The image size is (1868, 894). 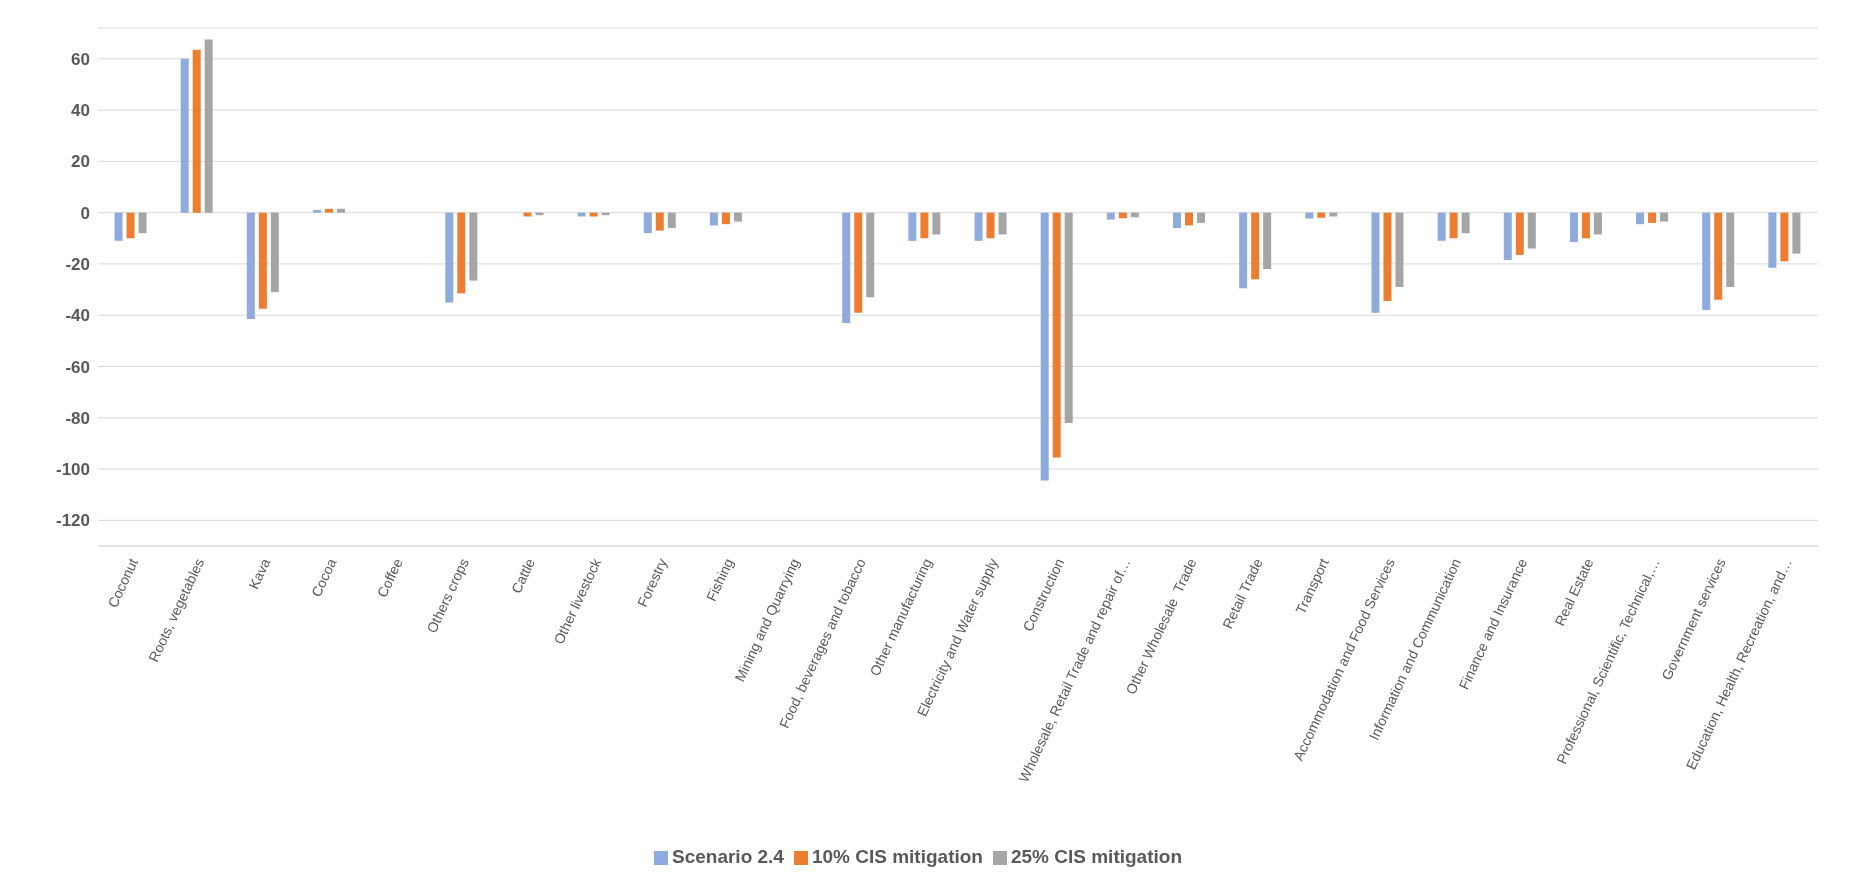 What do you see at coordinates (1242, 593) in the screenshot?
I see `x-tick-label: Retail Trade` at bounding box center [1242, 593].